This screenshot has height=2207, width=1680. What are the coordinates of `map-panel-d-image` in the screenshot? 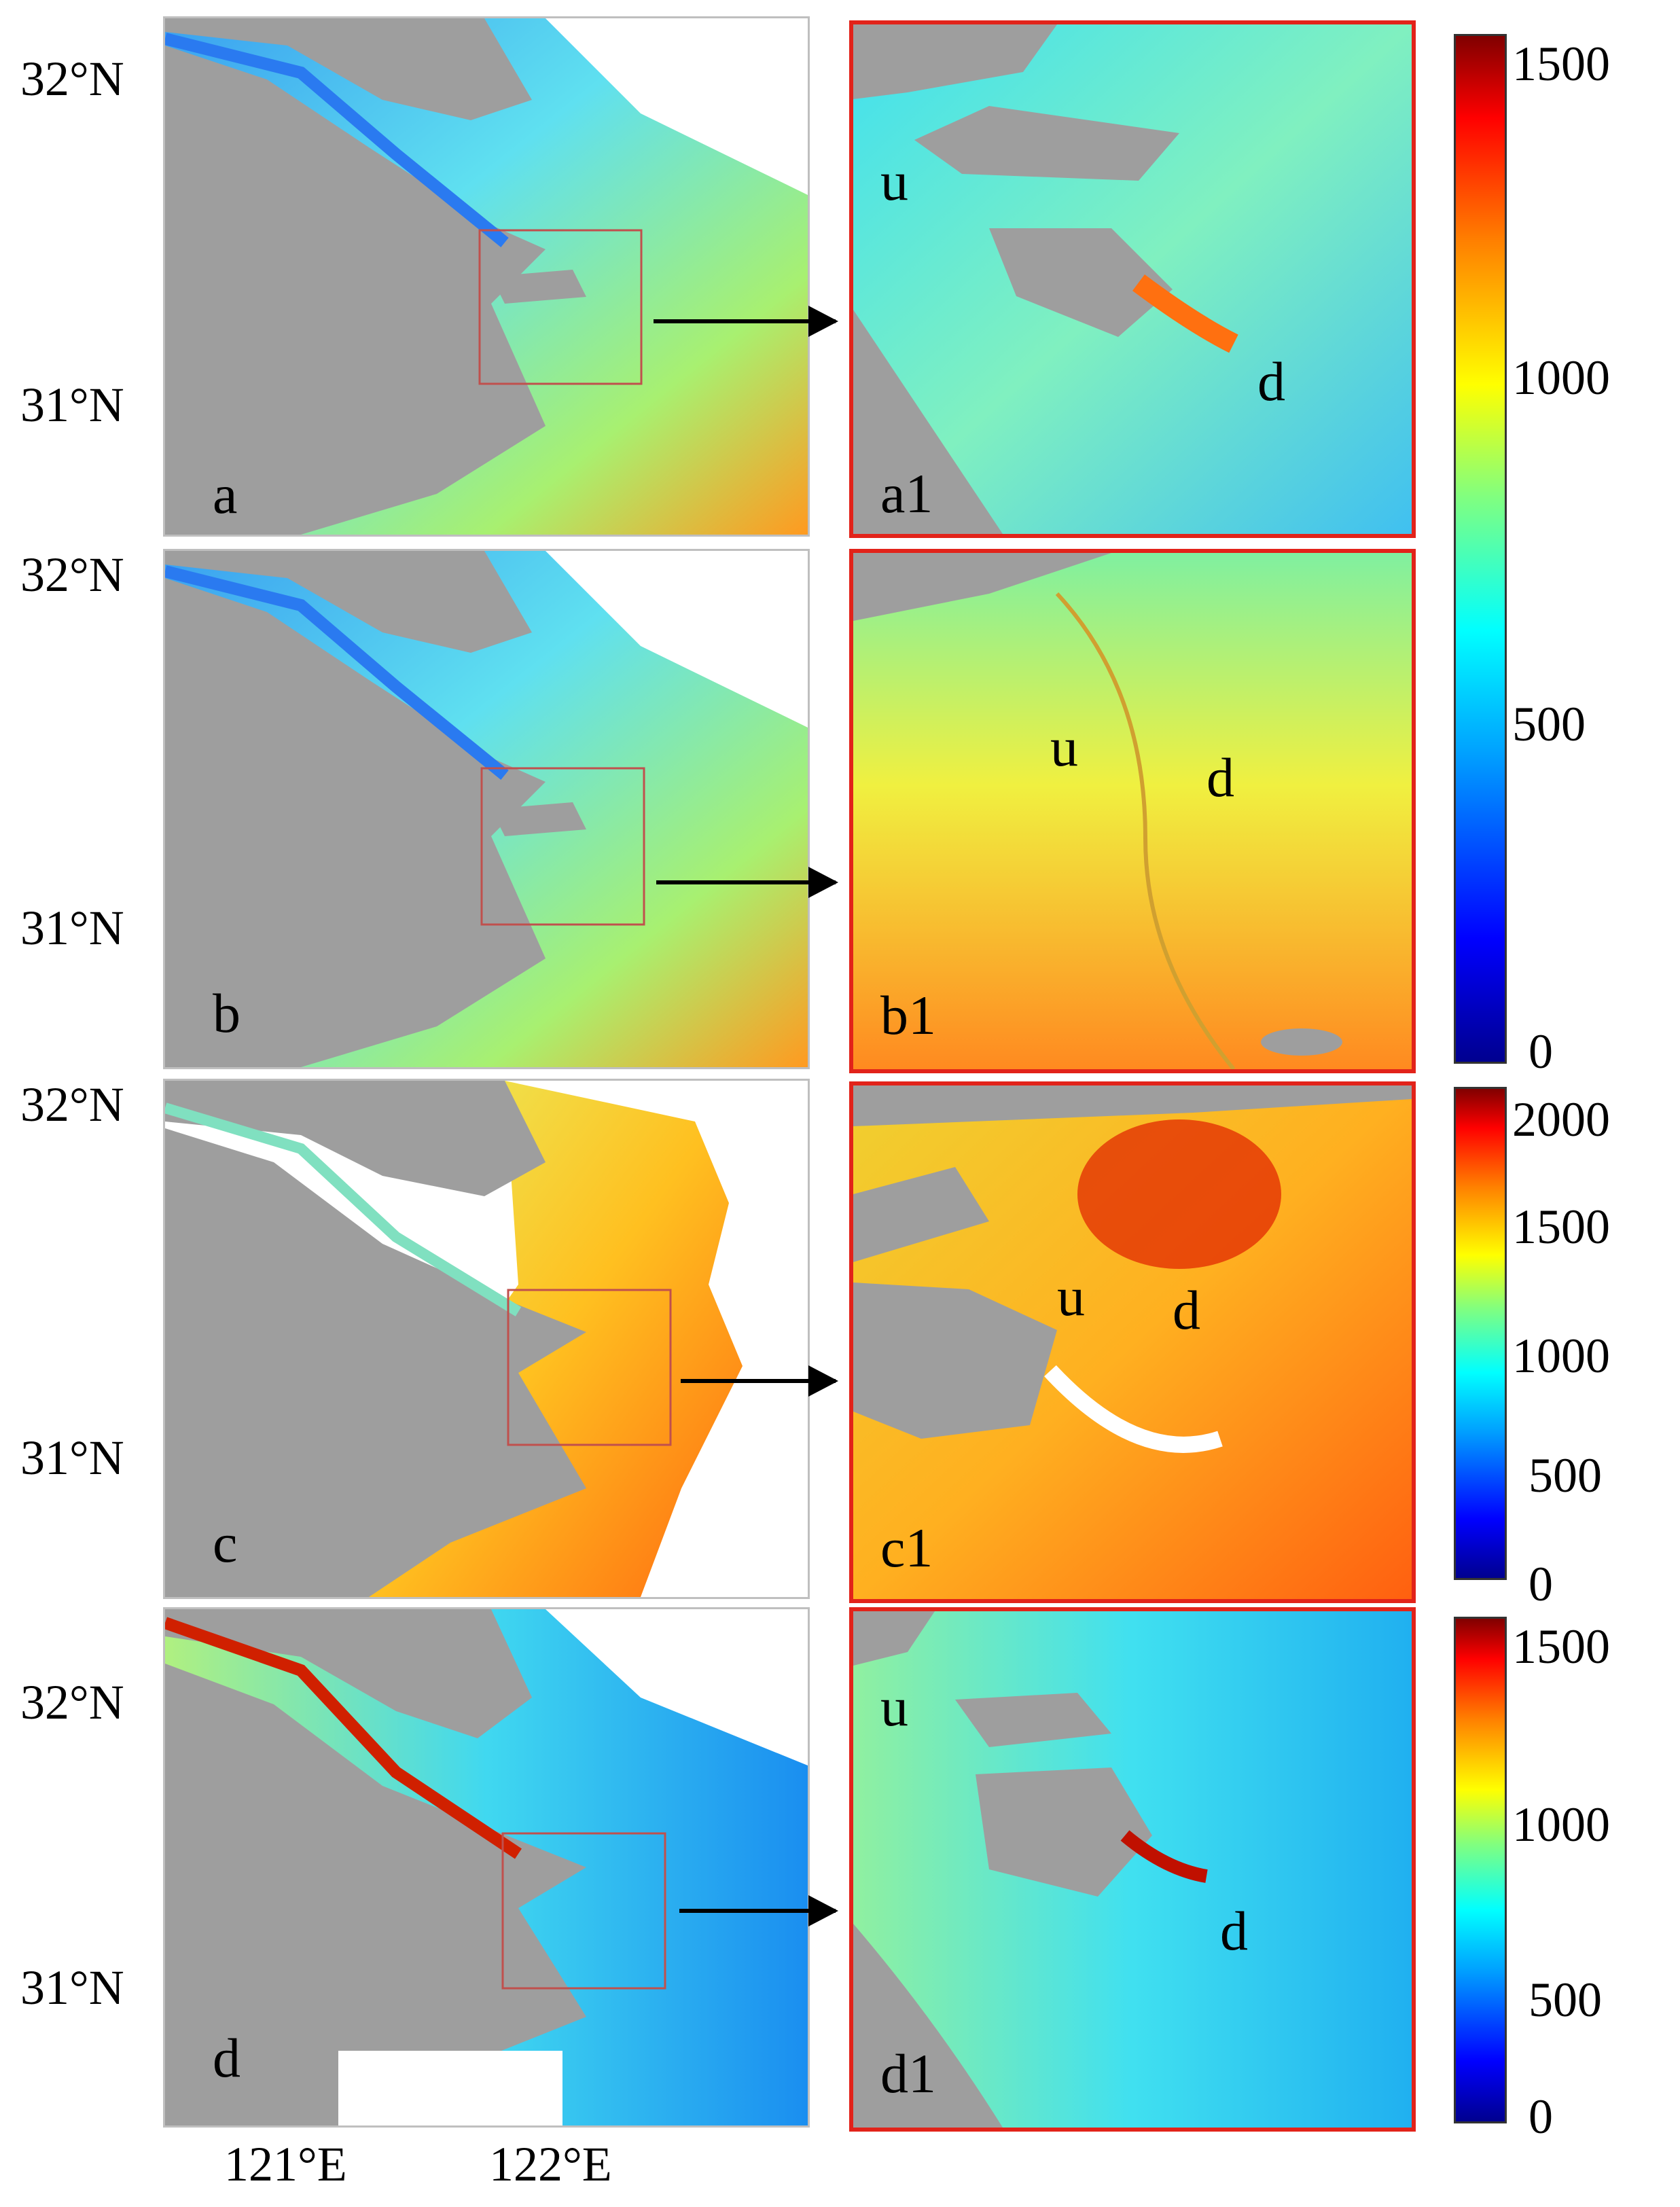 It's located at (486, 1867).